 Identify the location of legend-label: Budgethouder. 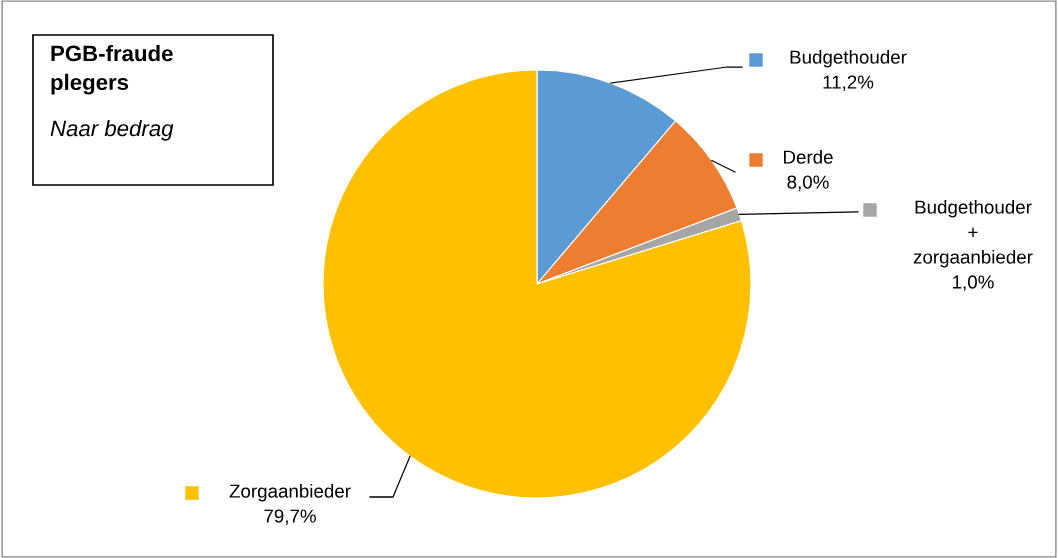
(848, 59).